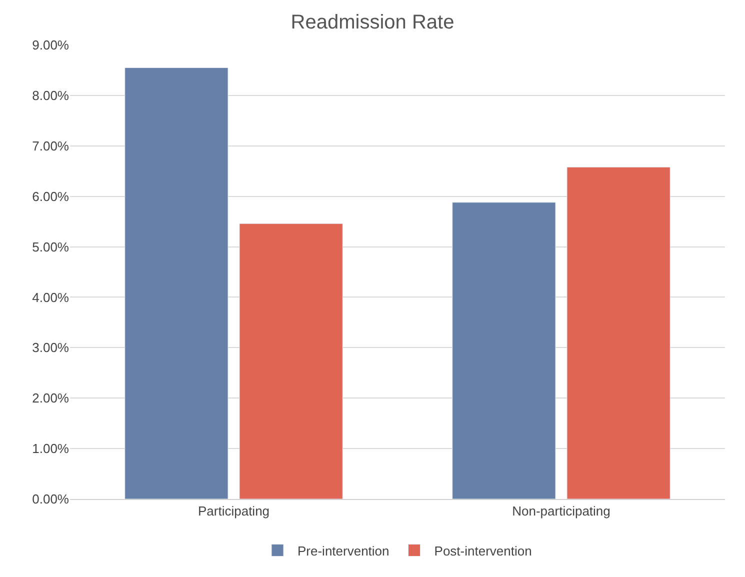 Image resolution: width=745 pixels, height=577 pixels. What do you see at coordinates (51, 246) in the screenshot?
I see `y-tick-label: 5.00%` at bounding box center [51, 246].